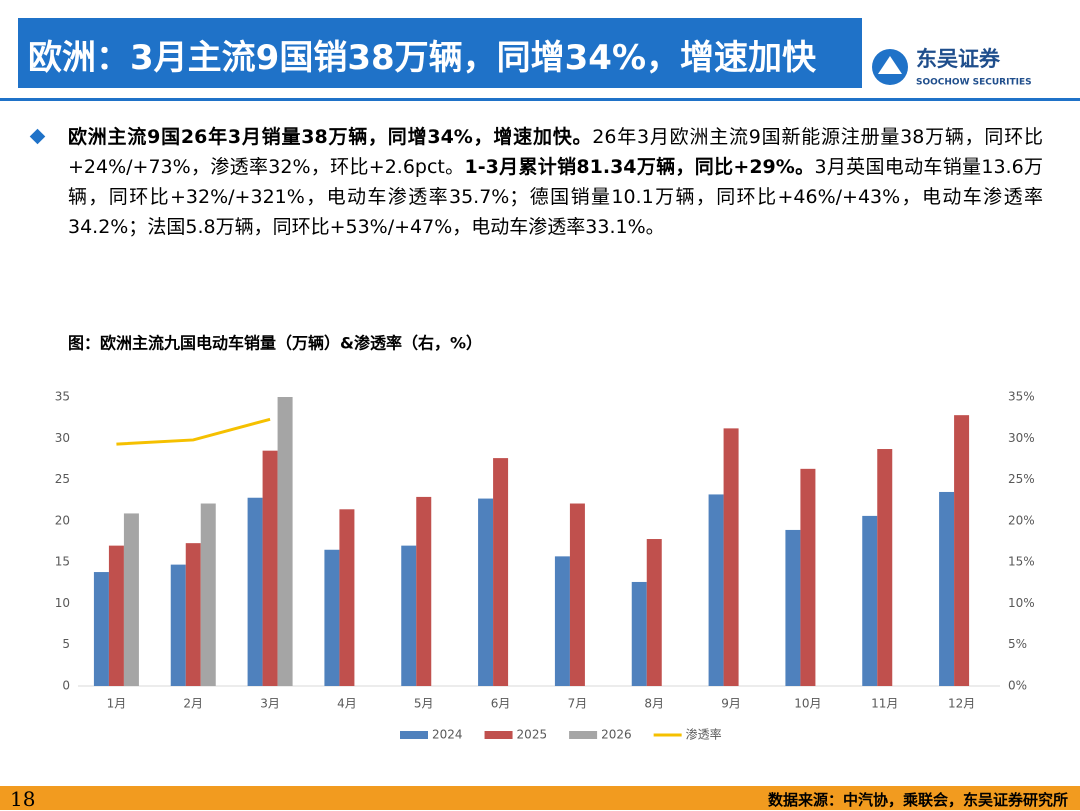 The width and height of the screenshot is (1080, 811). What do you see at coordinates (884, 704) in the screenshot?
I see `x-tick-label: 11月` at bounding box center [884, 704].